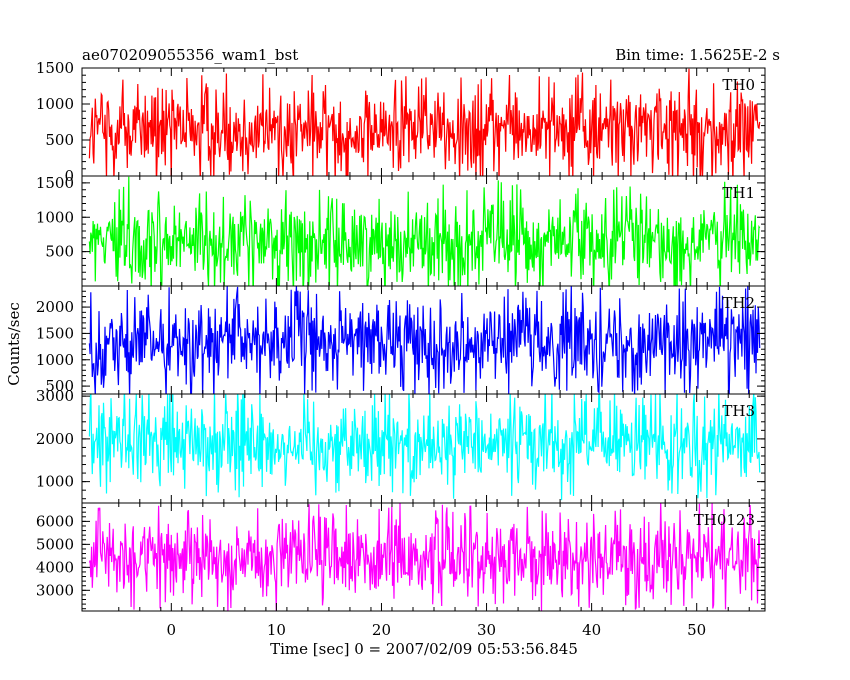  Describe the element at coordinates (424, 649) in the screenshot. I see `x-axis-label: Time [sec] 0 = 2007/02/09 05:53:56.845` at that location.